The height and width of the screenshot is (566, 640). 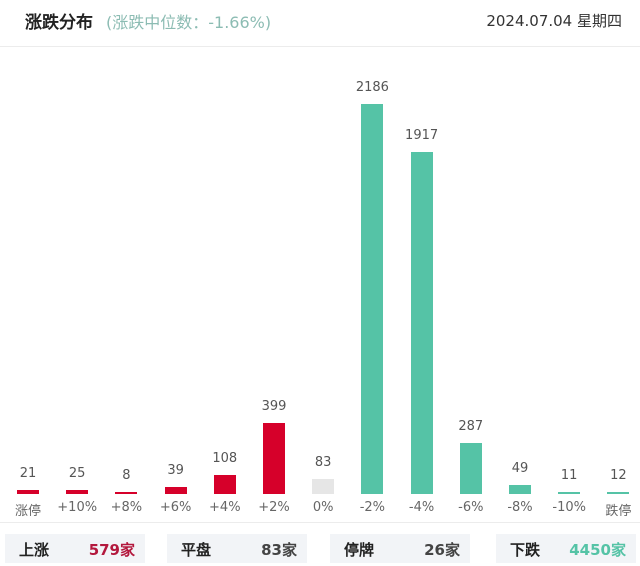 I want to click on bar-value-label: 1917, so click(x=422, y=135).